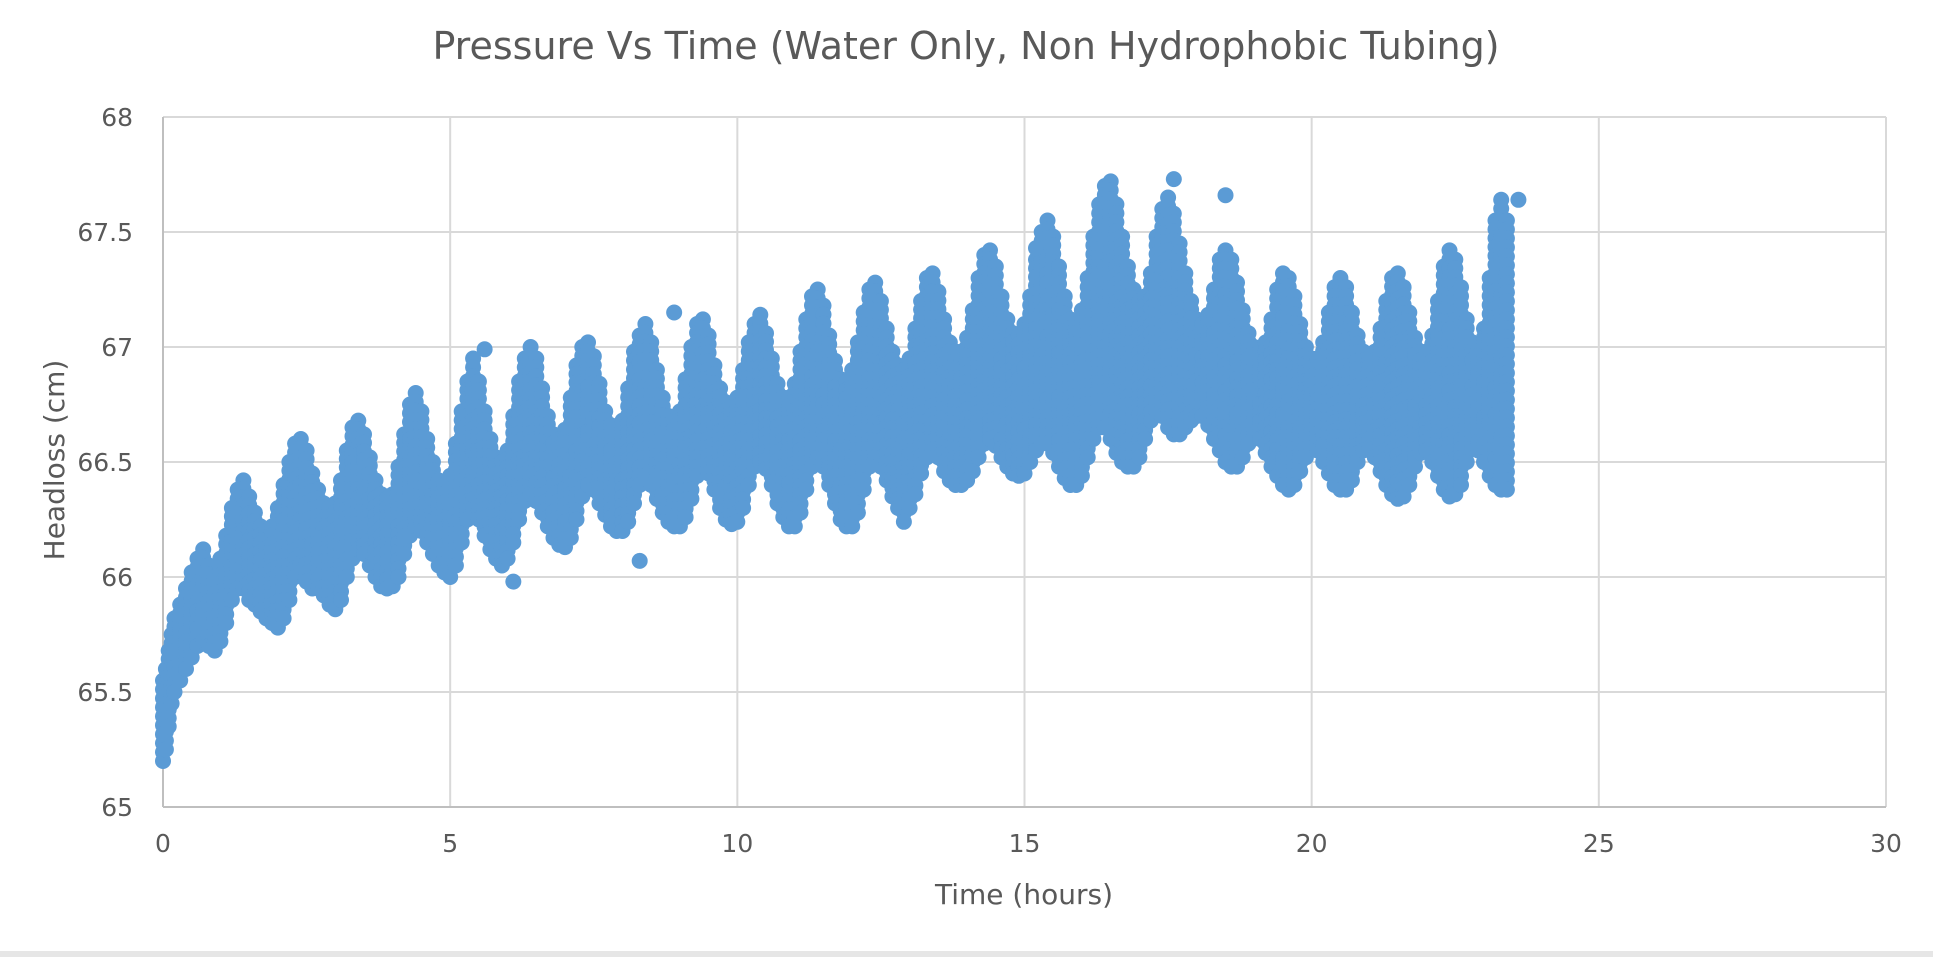  What do you see at coordinates (117, 807) in the screenshot?
I see `y-tick-label: 65` at bounding box center [117, 807].